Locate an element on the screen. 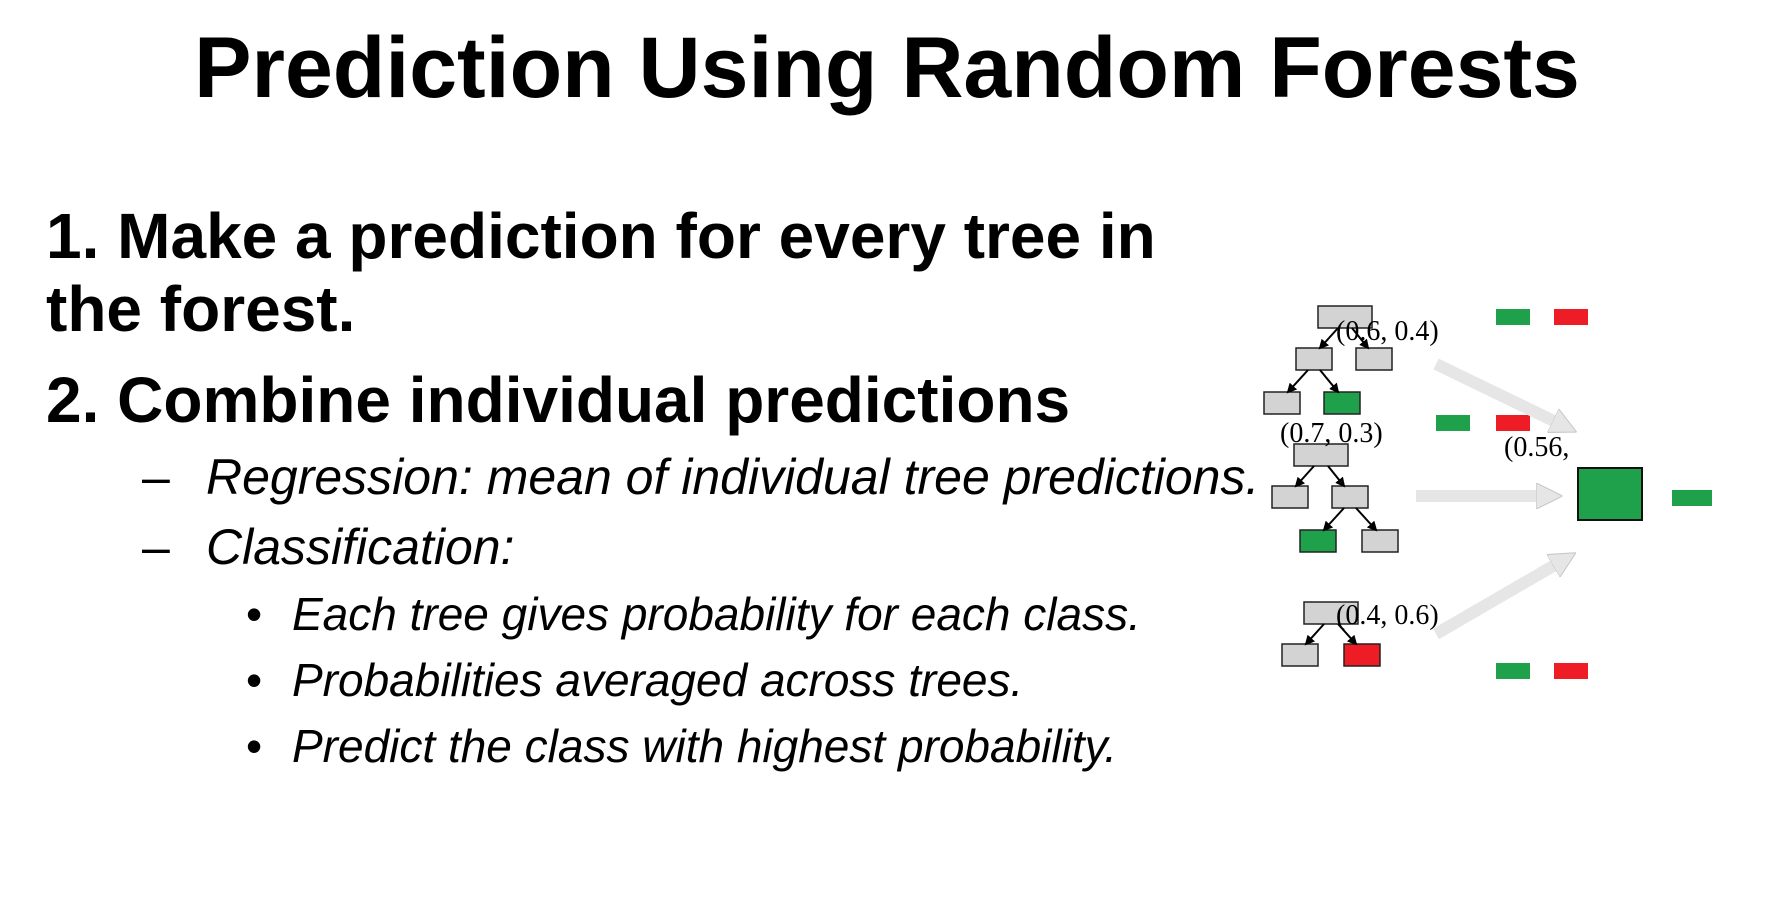 The width and height of the screenshot is (1774, 916). combined-output-box is located at coordinates (1610, 494).